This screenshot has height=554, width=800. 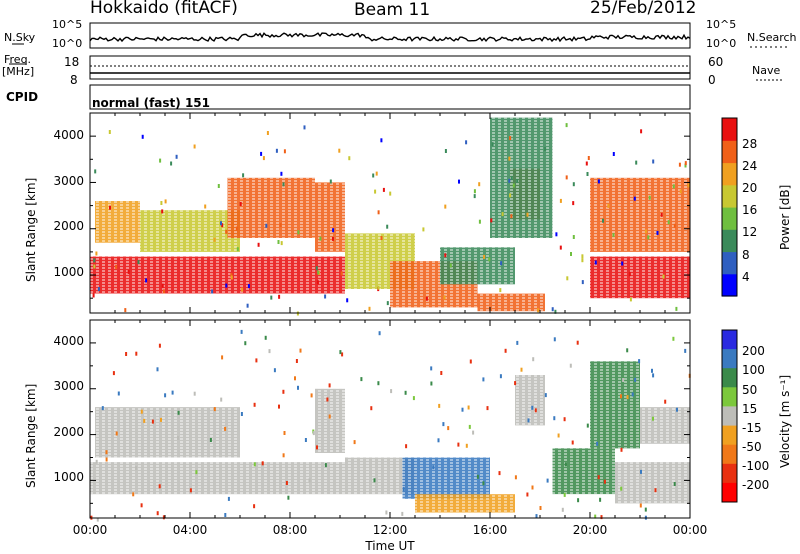 What do you see at coordinates (68, 135) in the screenshot?
I see `power-ytick-4000: 4000` at bounding box center [68, 135].